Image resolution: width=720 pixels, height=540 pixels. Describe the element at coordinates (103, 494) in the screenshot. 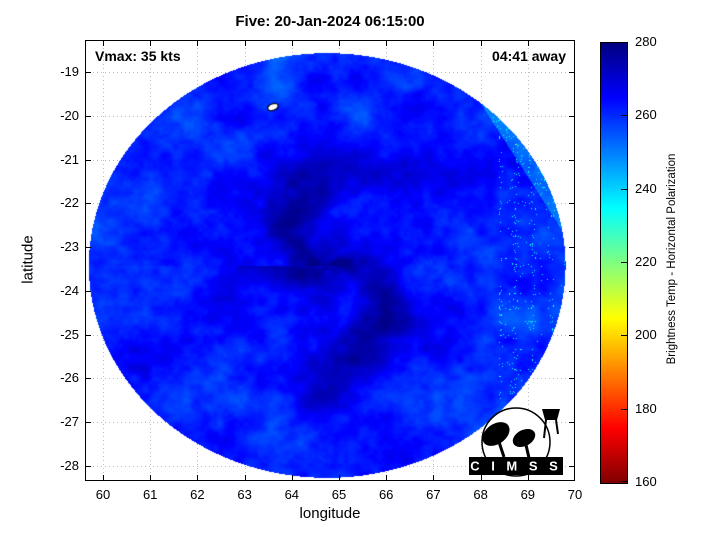

I see `x-tick-label: 60` at that location.